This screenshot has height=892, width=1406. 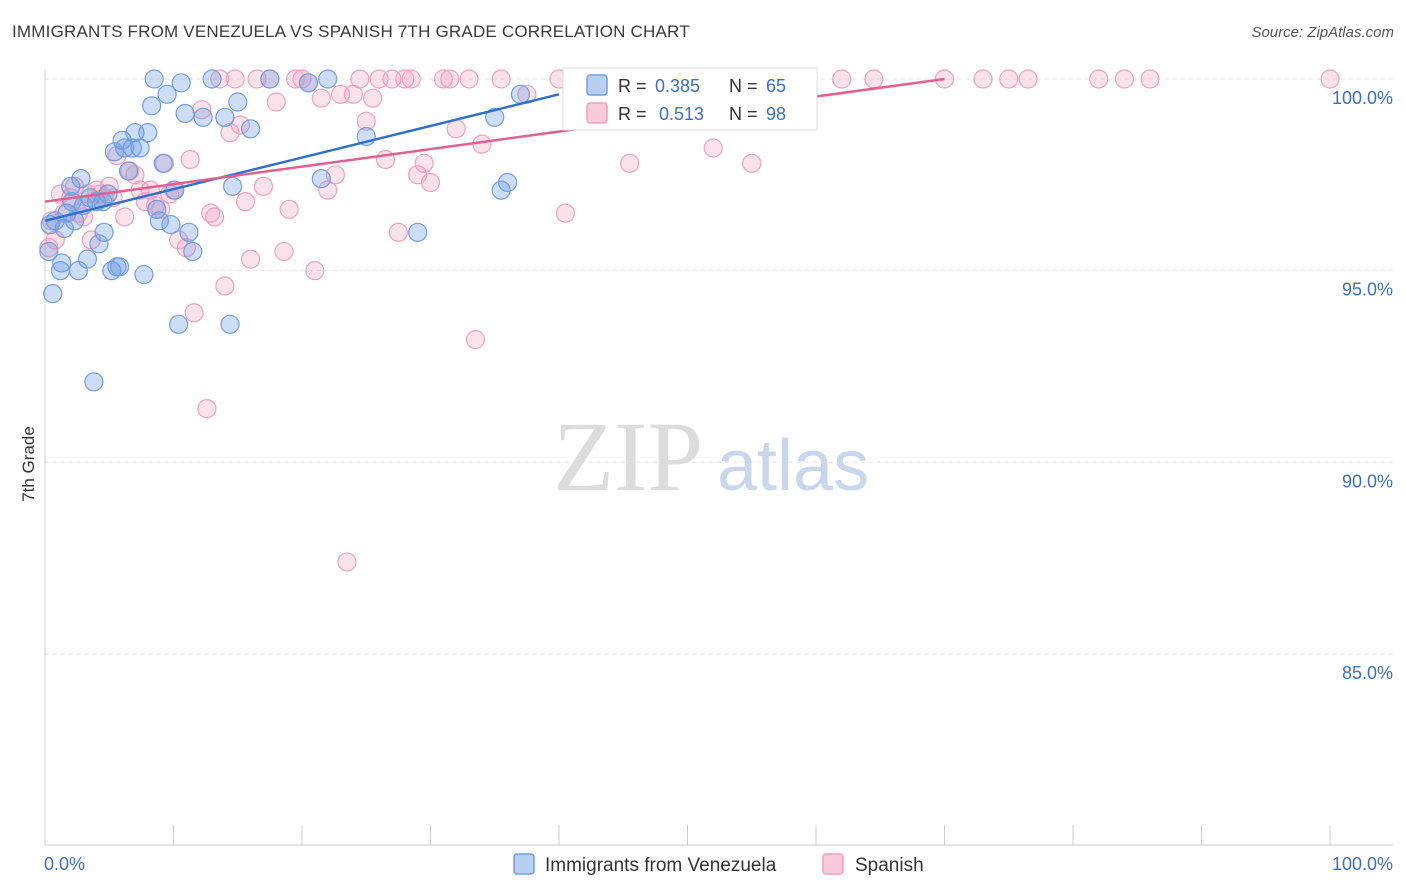 What do you see at coordinates (743, 86) in the screenshot?
I see `legend-n-label-1: N =` at bounding box center [743, 86].